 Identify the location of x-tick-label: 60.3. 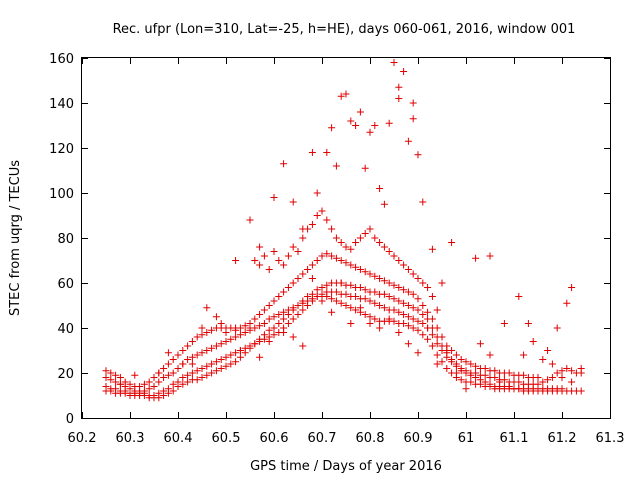
(130, 438).